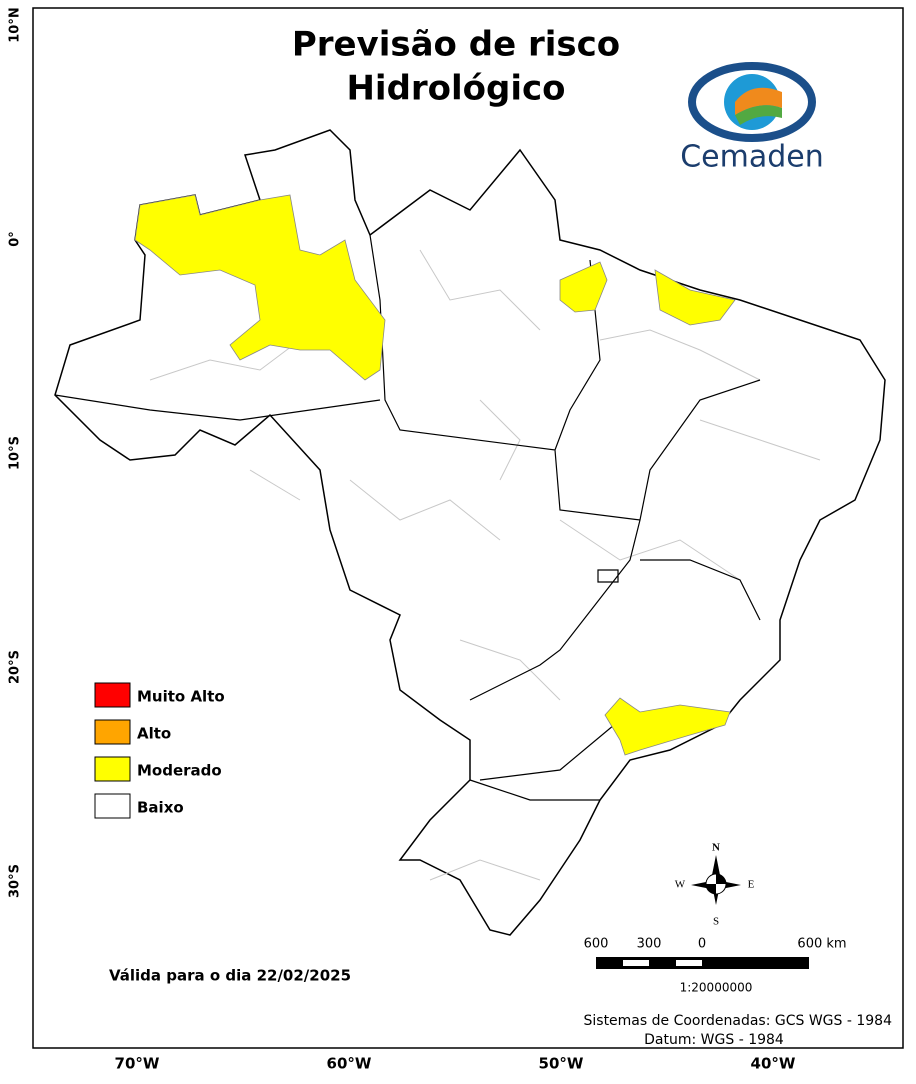  What do you see at coordinates (716, 922) in the screenshot?
I see `compass-label: S` at bounding box center [716, 922].